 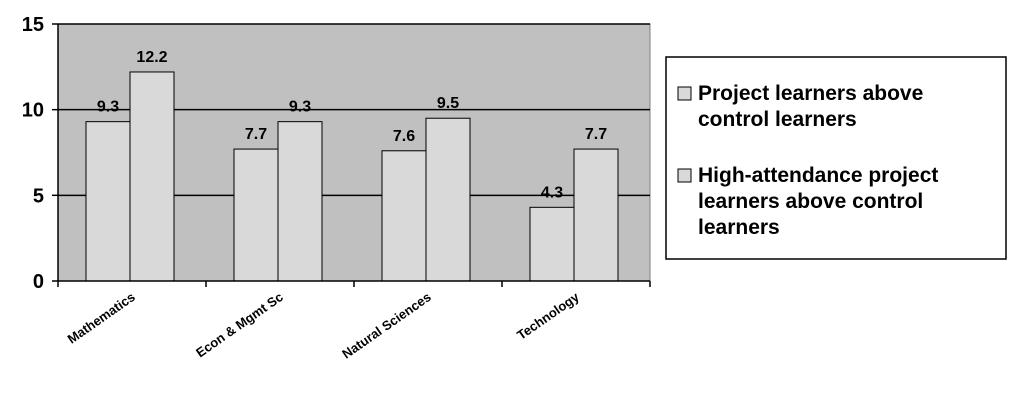 What do you see at coordinates (448, 103) in the screenshot?
I see `data-label: 9.5` at bounding box center [448, 103].